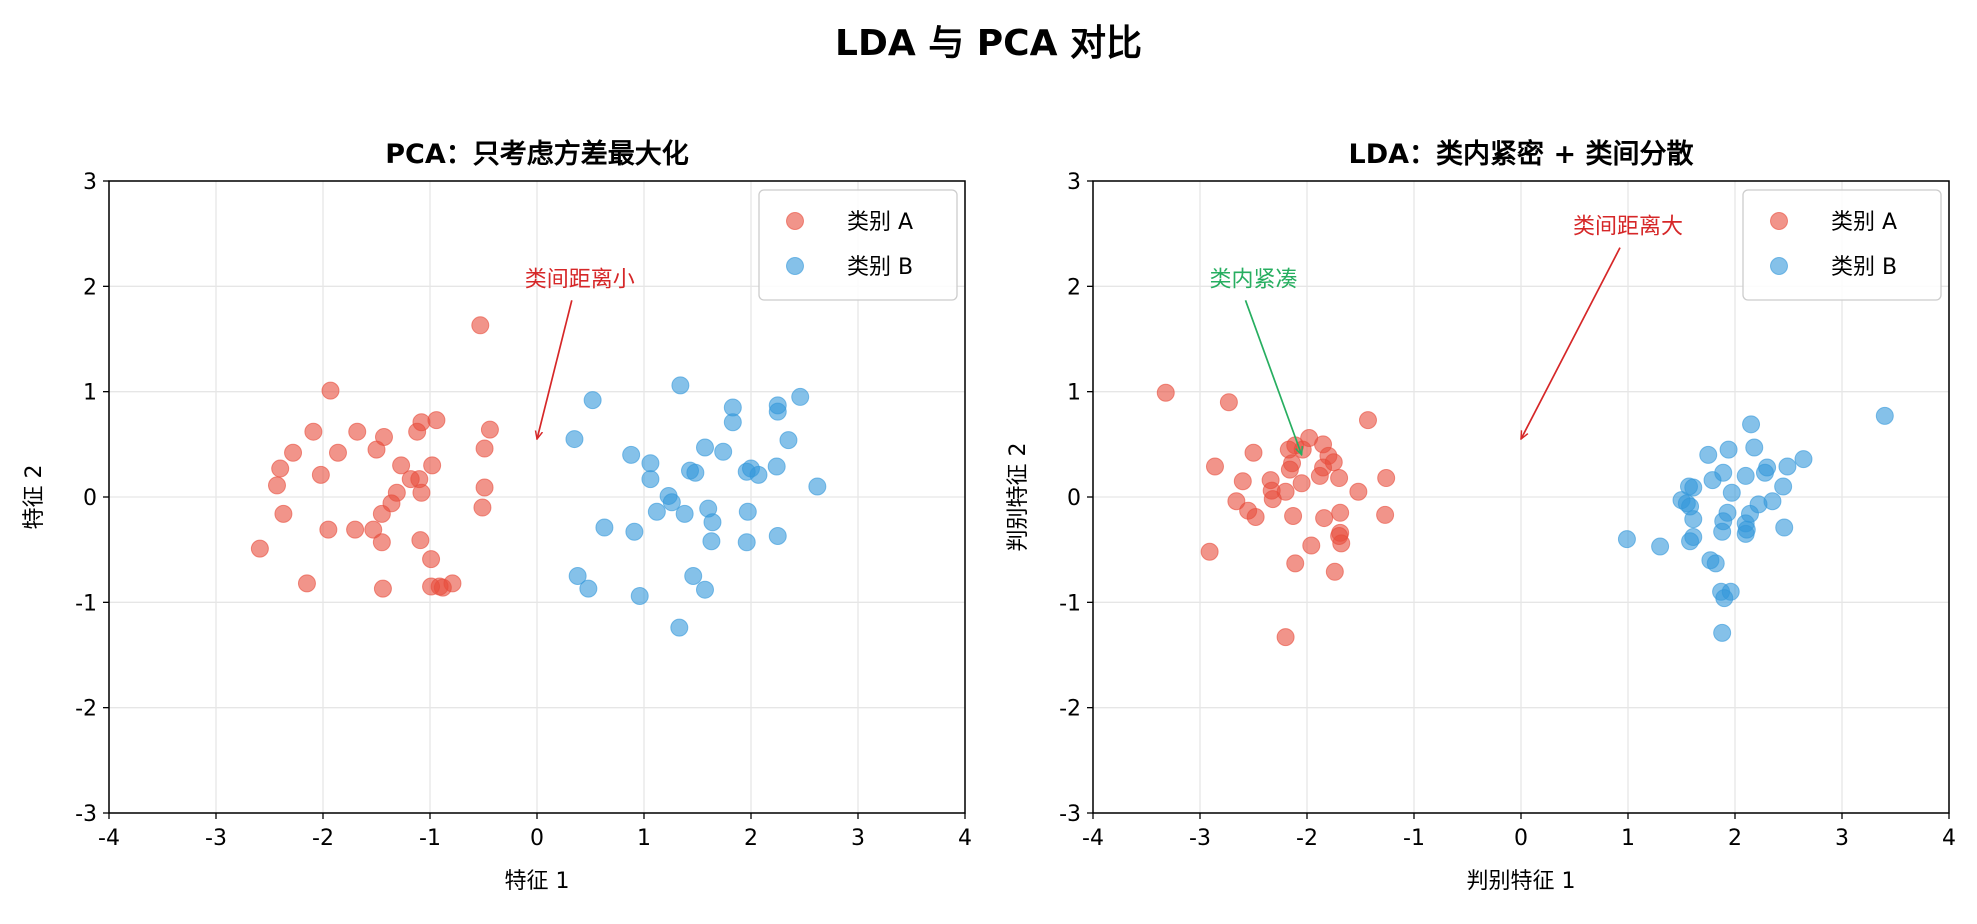 This screenshot has width=1977, height=924. I want to click on y-axis-label: 判别特征 2, so click(1018, 497).